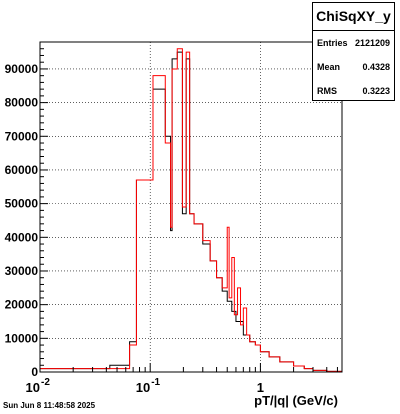 The width and height of the screenshot is (400, 414). What do you see at coordinates (22, 170) in the screenshot?
I see `y-tick-label: 60000` at bounding box center [22, 170].